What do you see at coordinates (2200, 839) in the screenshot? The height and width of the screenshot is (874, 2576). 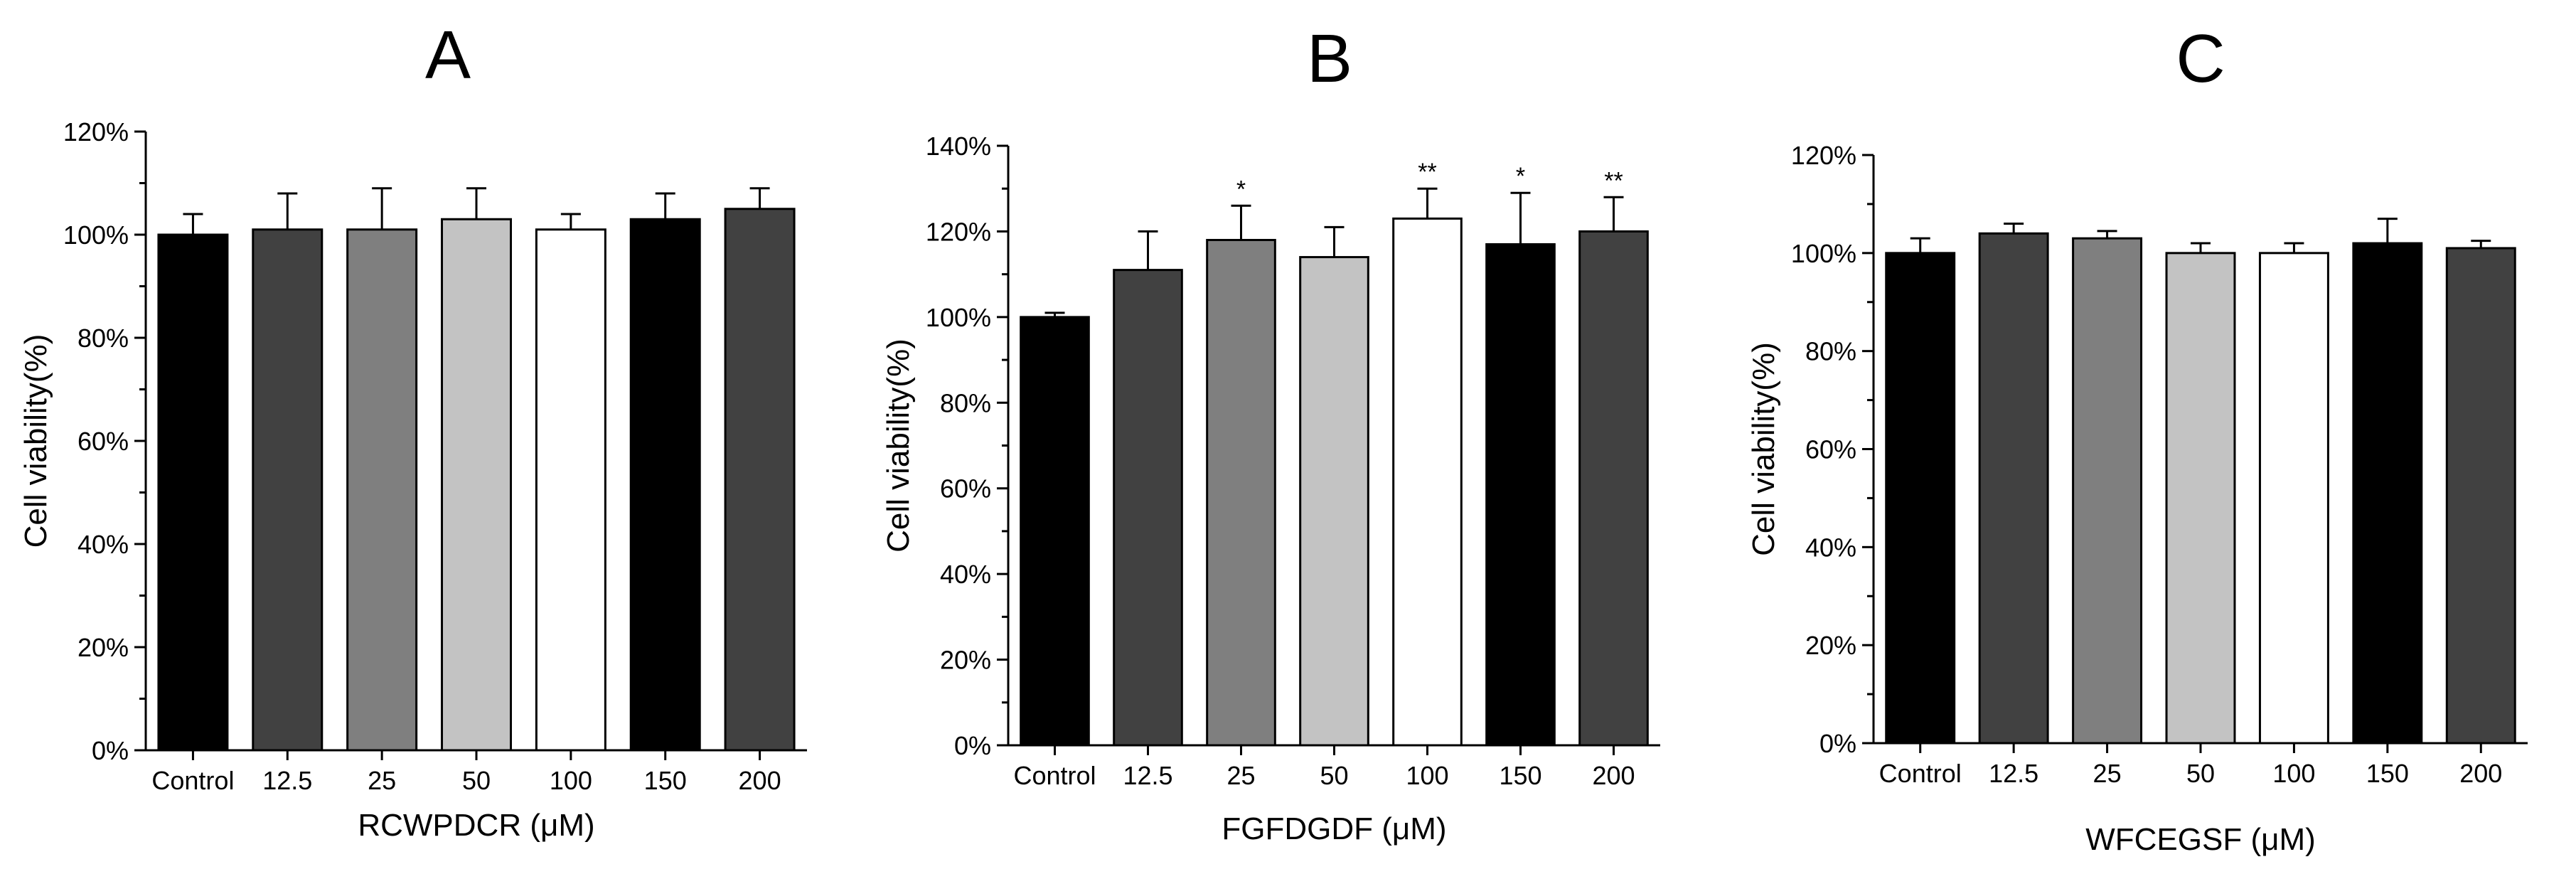 I see `x-axis-title: WFCEGSF (μM)` at bounding box center [2200, 839].